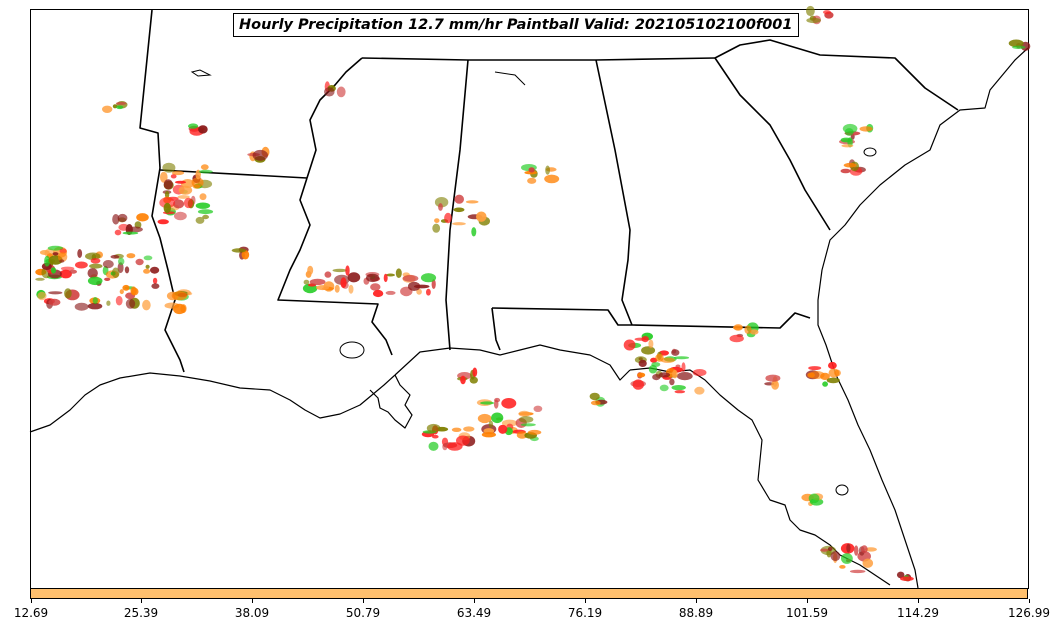 The height and width of the screenshot is (633, 1062). I want to click on mississippi-alabama-border, so click(457, 205).